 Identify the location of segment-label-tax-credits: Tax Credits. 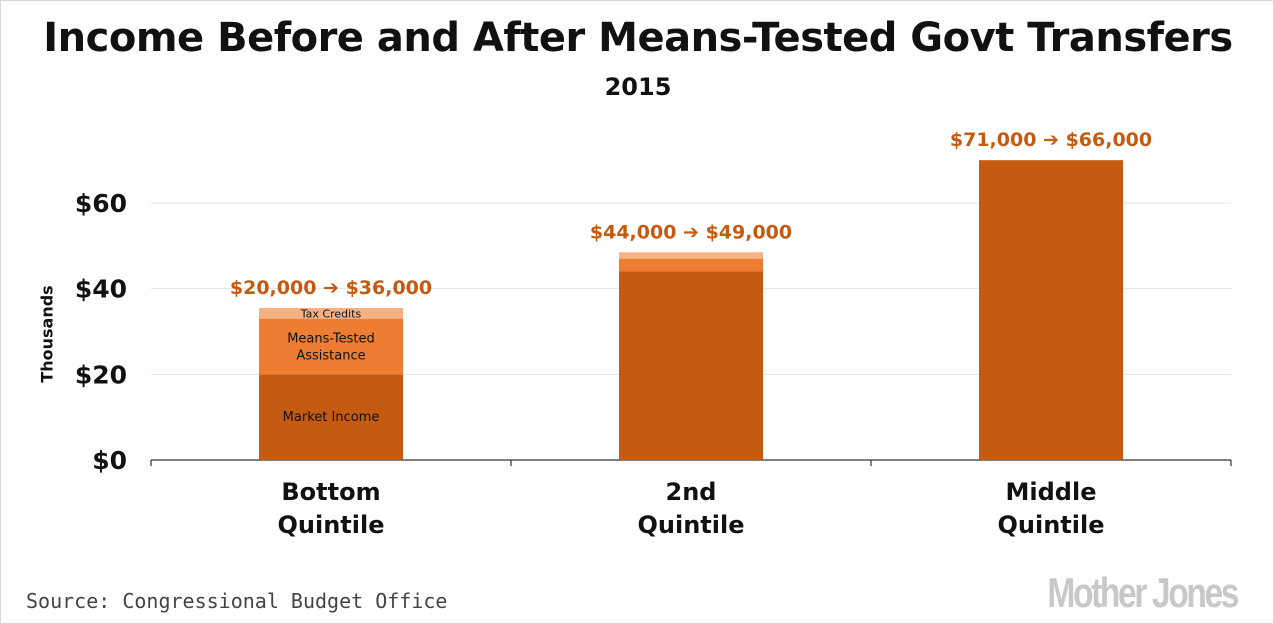
(331, 313).